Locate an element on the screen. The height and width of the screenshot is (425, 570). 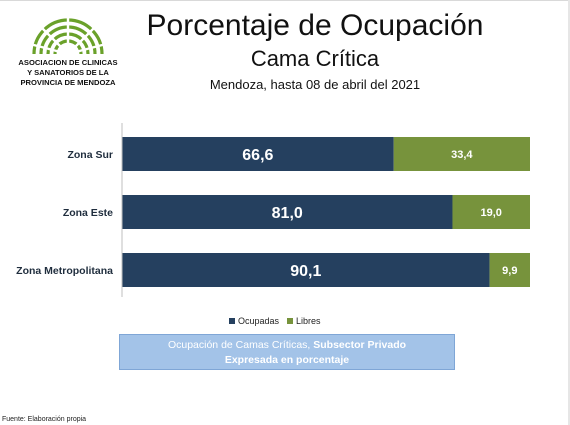
chart-legend: Ocupadas Libres is located at coordinates (275, 321).